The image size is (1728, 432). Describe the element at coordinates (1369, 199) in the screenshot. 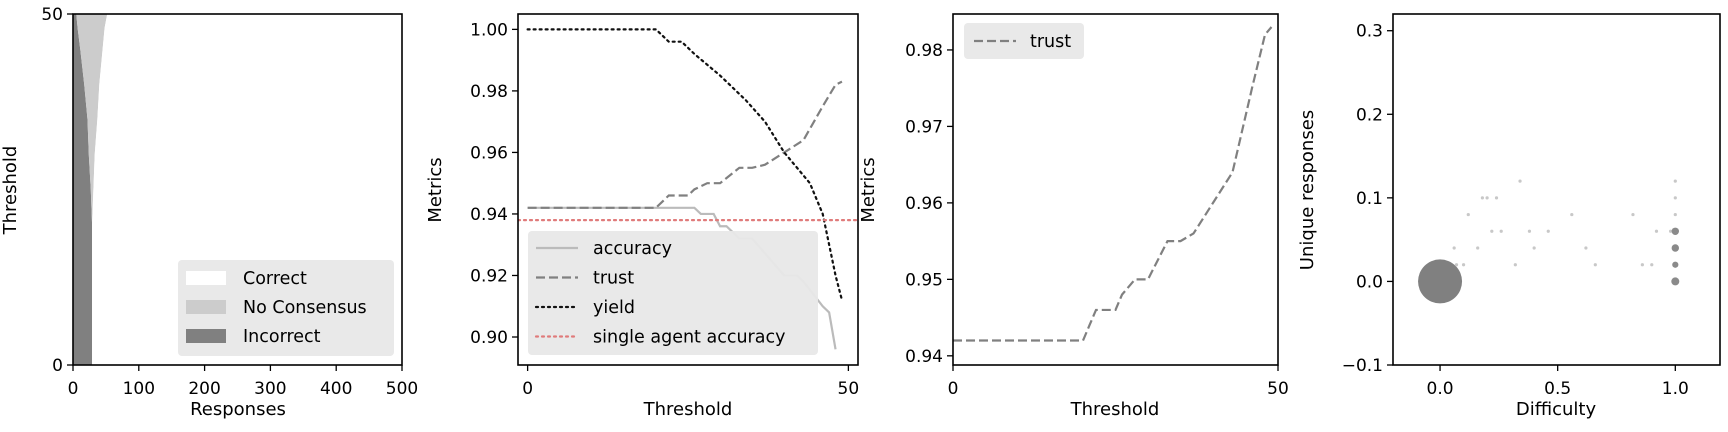

I see `y-tick-label: 0.1` at that location.